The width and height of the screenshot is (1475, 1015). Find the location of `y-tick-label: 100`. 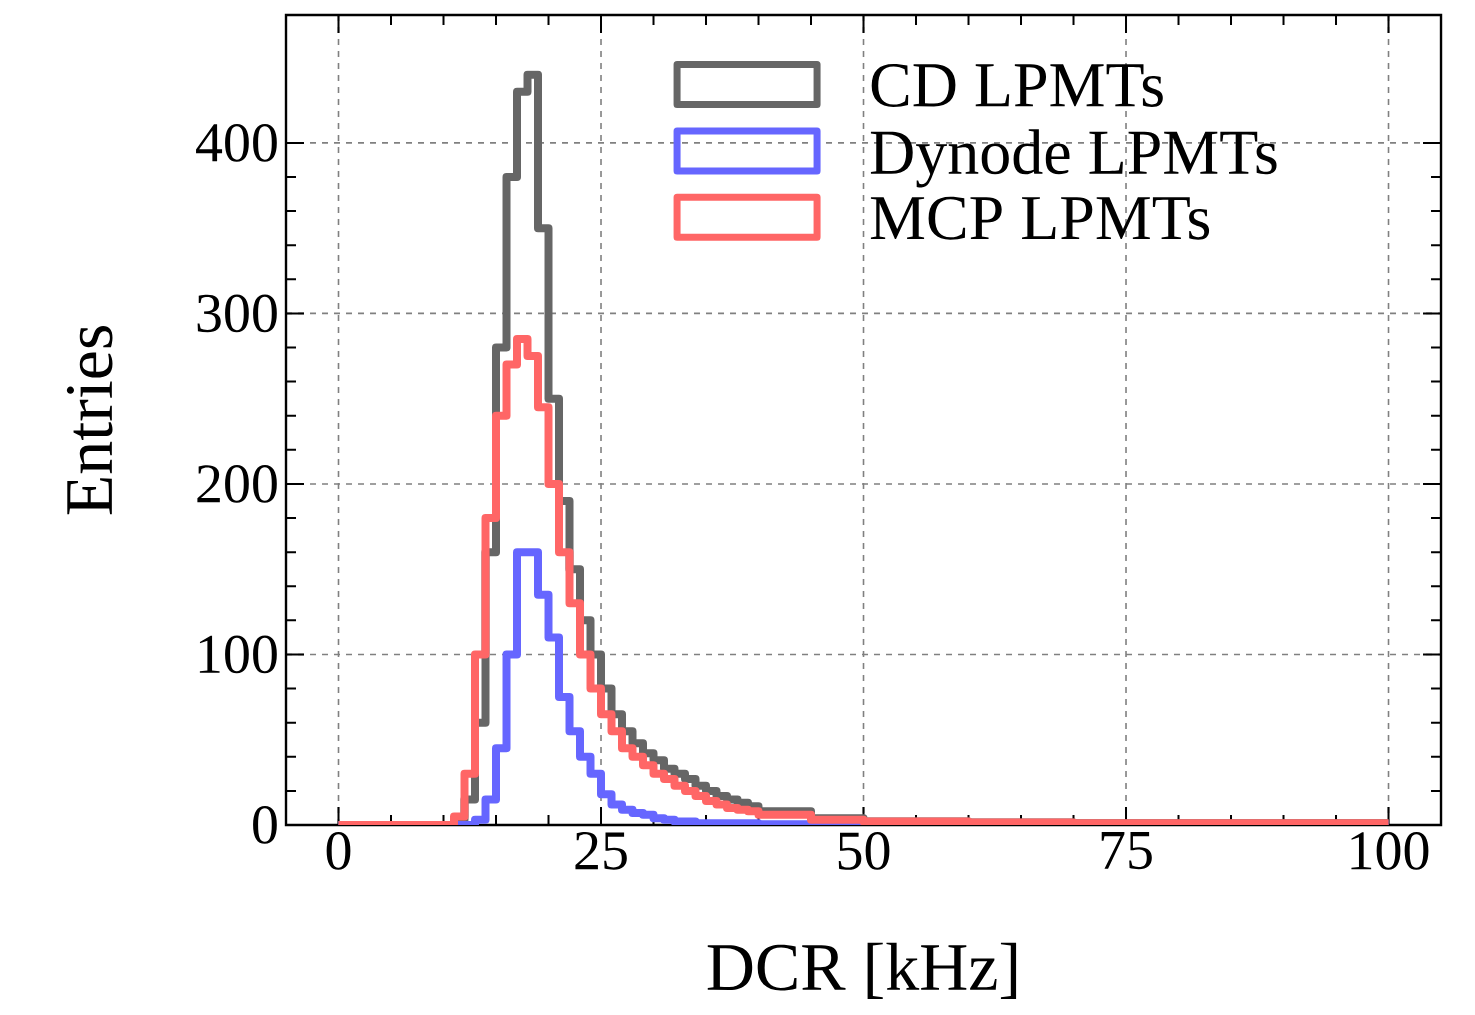

y-tick-label: 100 is located at coordinates (238, 654).